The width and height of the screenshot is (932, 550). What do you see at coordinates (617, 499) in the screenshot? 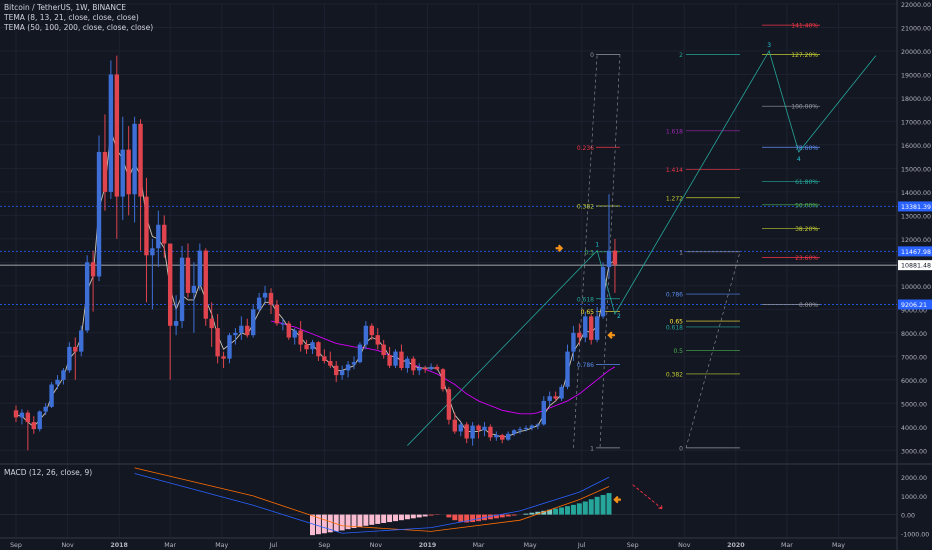
I see `macd-arrow-left-icon` at bounding box center [617, 499].